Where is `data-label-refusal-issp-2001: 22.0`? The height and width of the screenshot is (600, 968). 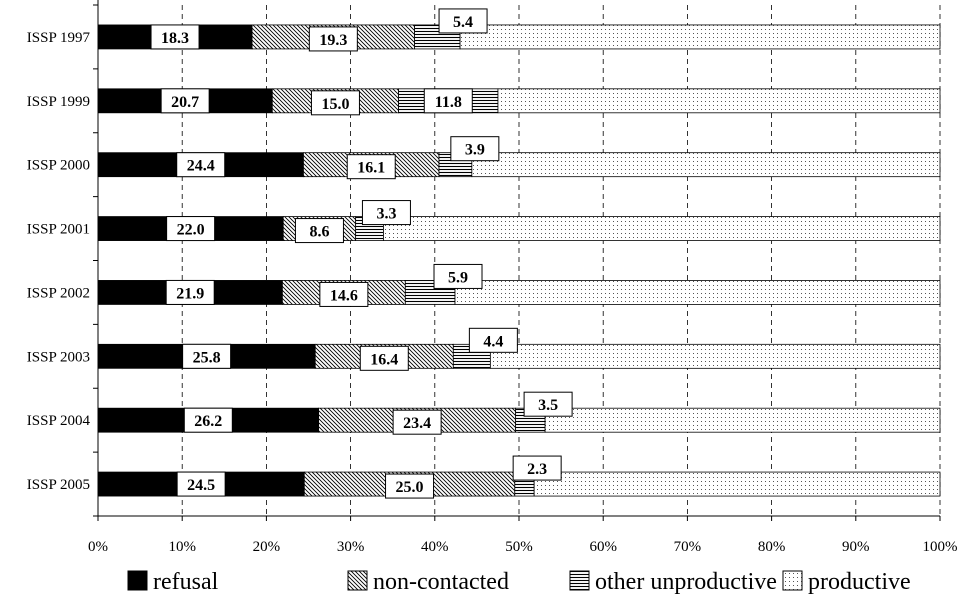 data-label-refusal-issp-2001: 22.0 is located at coordinates (191, 229).